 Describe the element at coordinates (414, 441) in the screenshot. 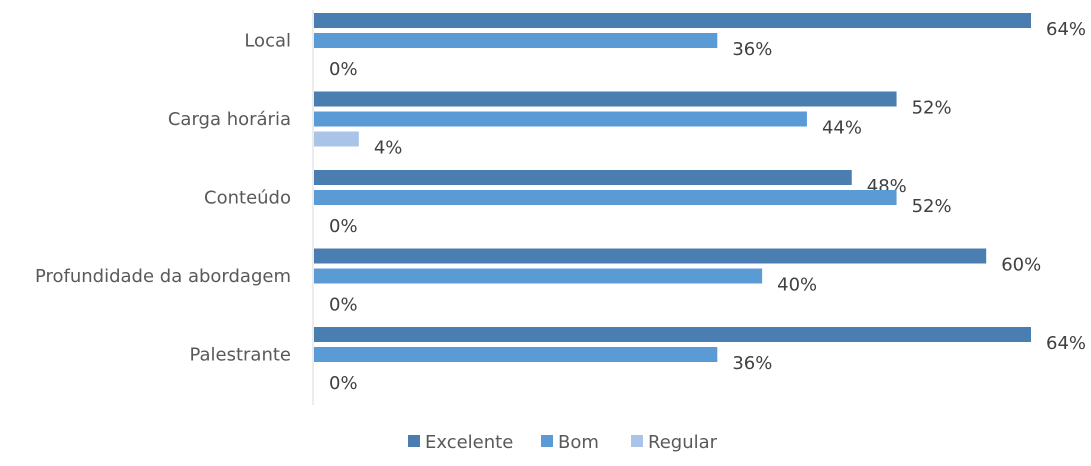

I see `legend-swatch-excelente` at that location.